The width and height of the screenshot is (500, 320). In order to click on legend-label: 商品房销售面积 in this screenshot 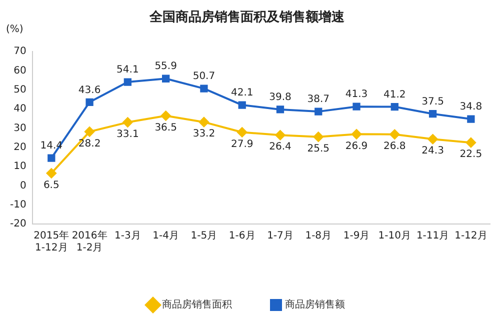, I will do `click(197, 304)`.